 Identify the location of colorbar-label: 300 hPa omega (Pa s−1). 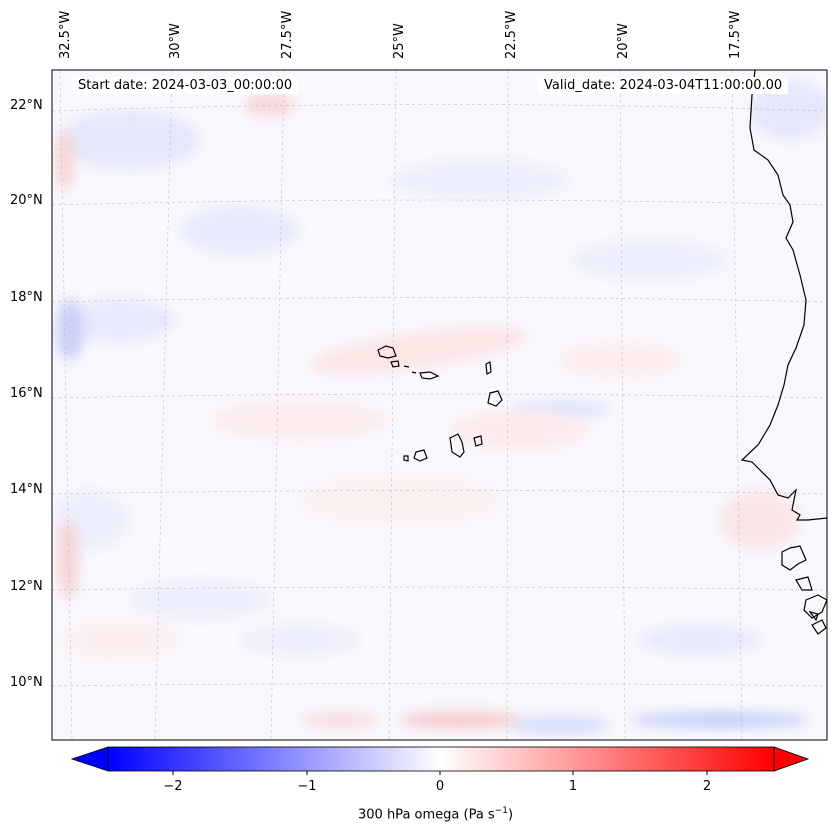
(435, 814).